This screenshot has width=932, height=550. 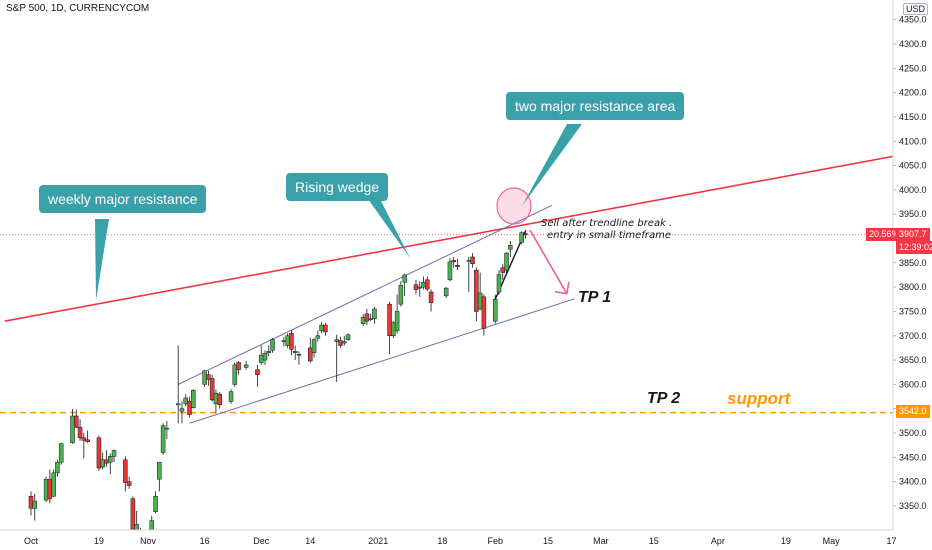 I want to click on x-tick-label: 17, so click(x=892, y=541).